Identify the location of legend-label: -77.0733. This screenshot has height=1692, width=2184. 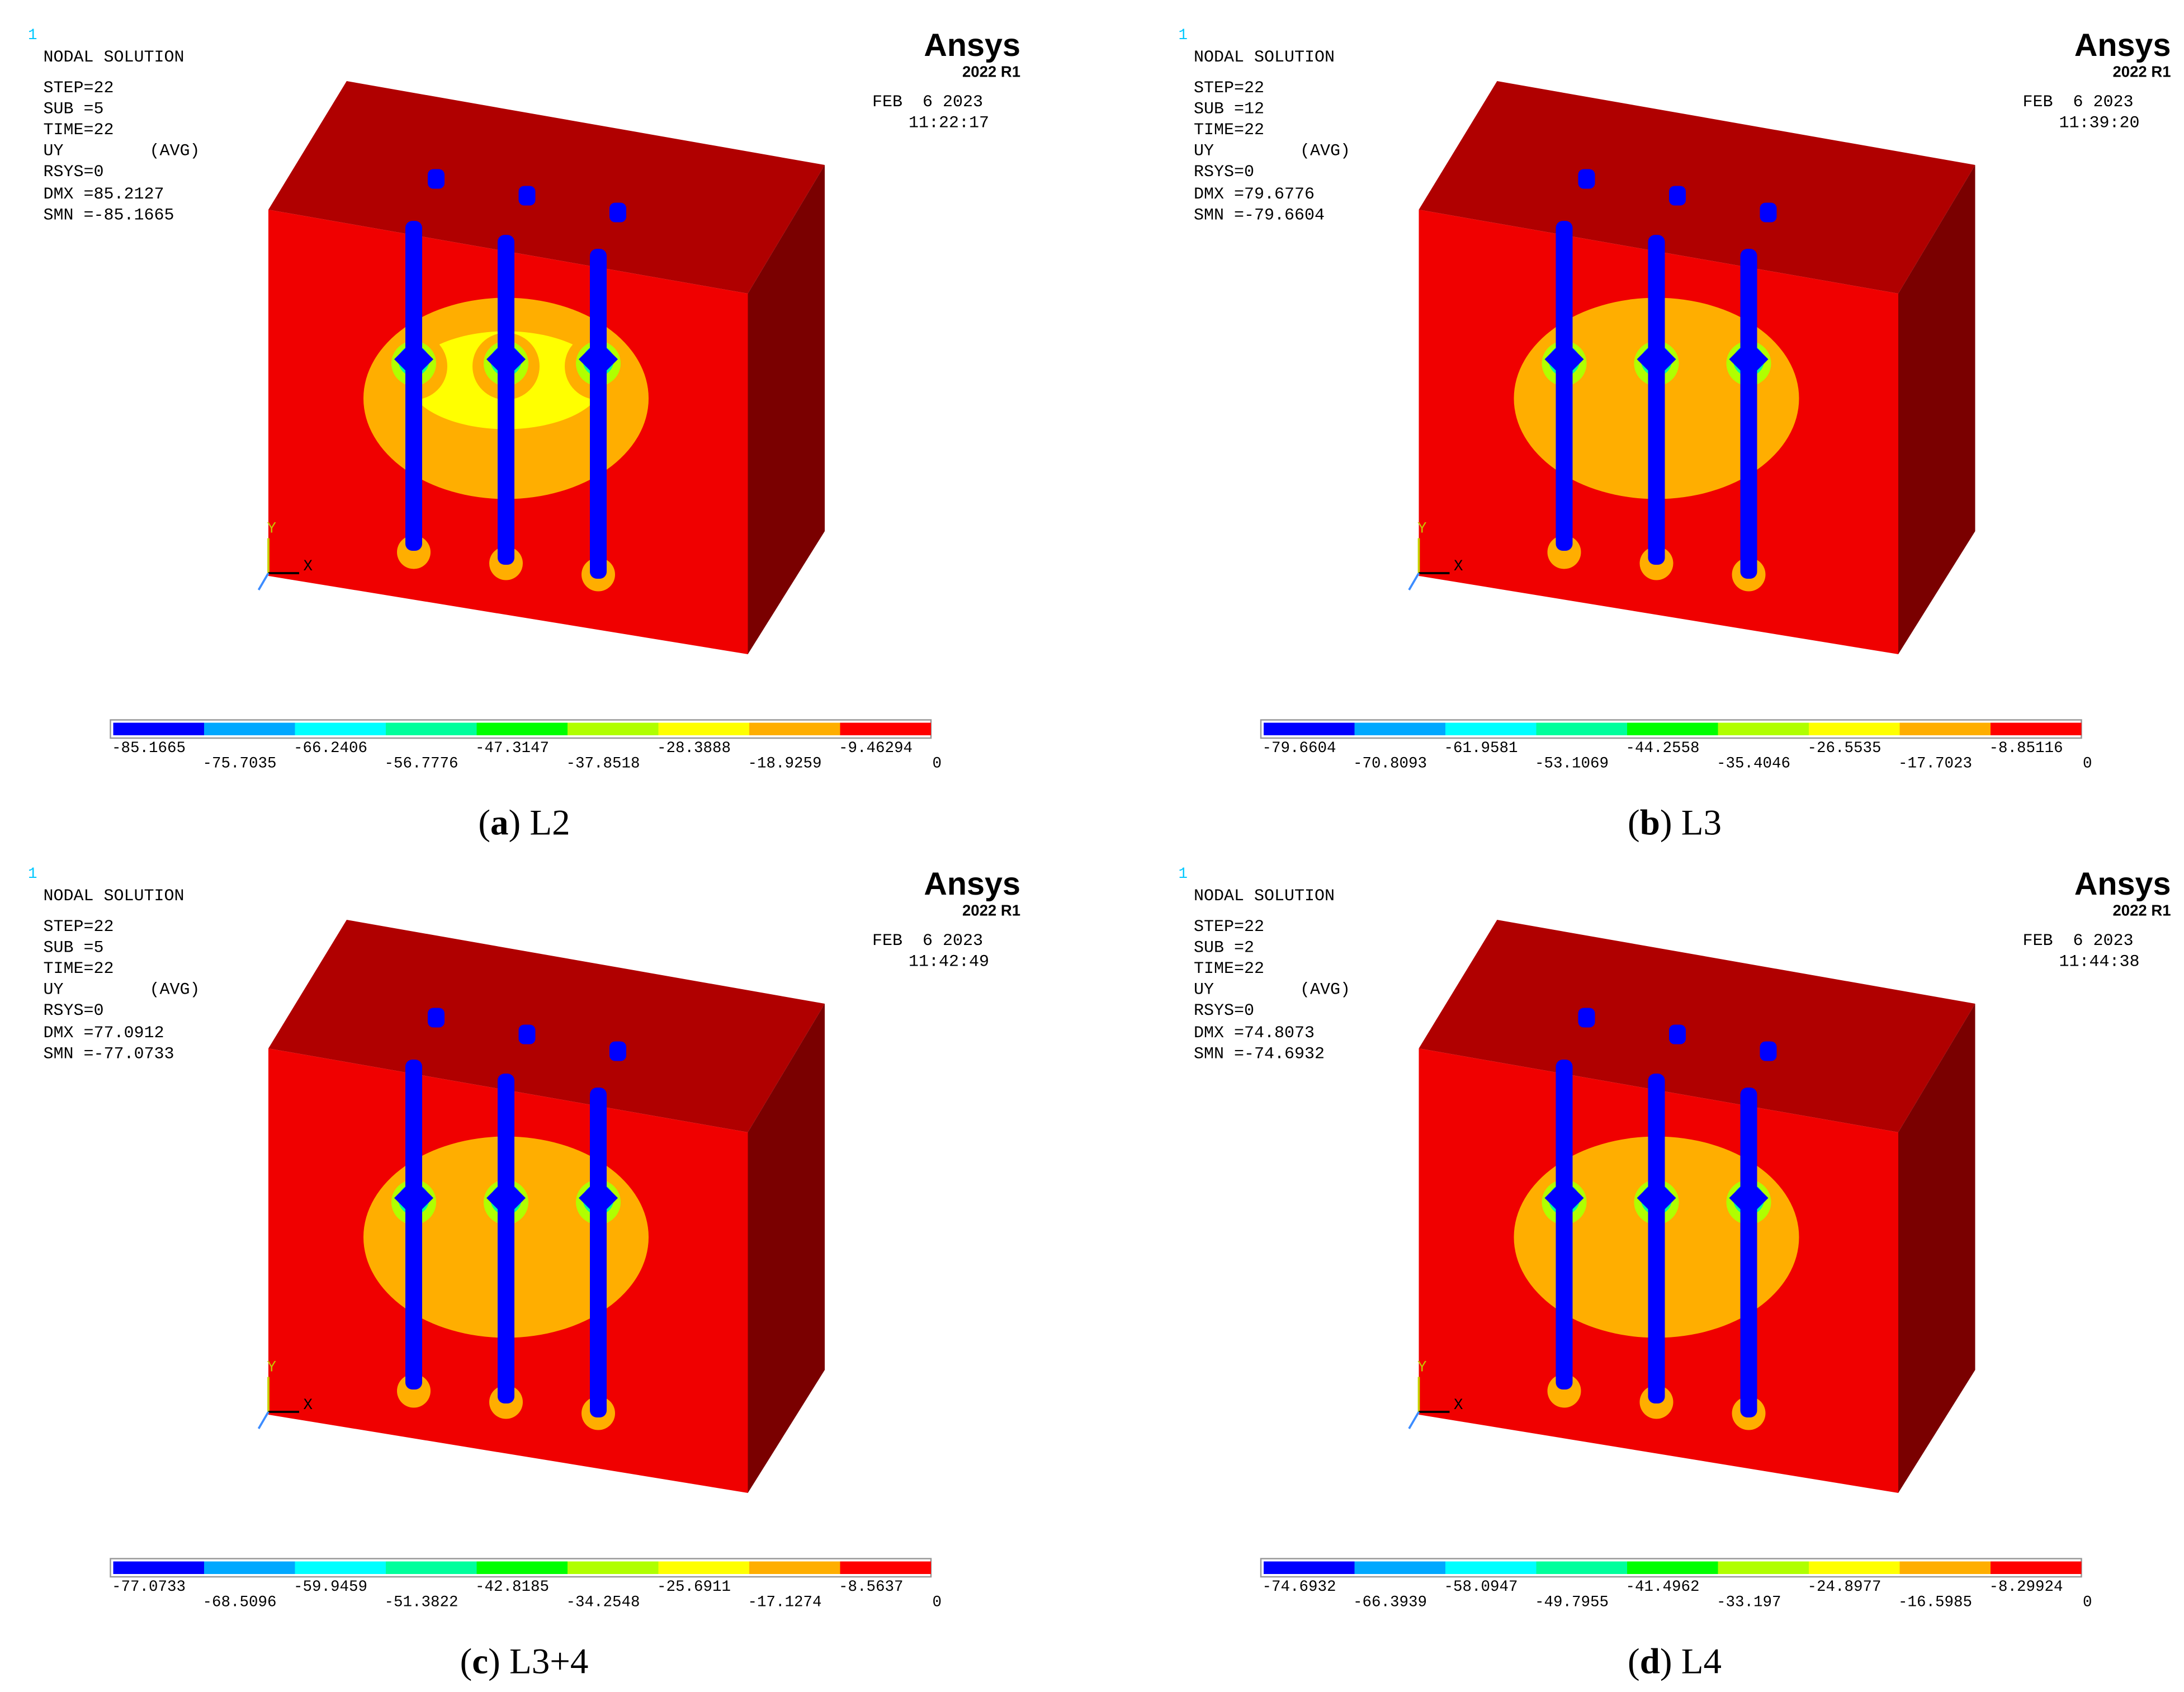
(149, 1587).